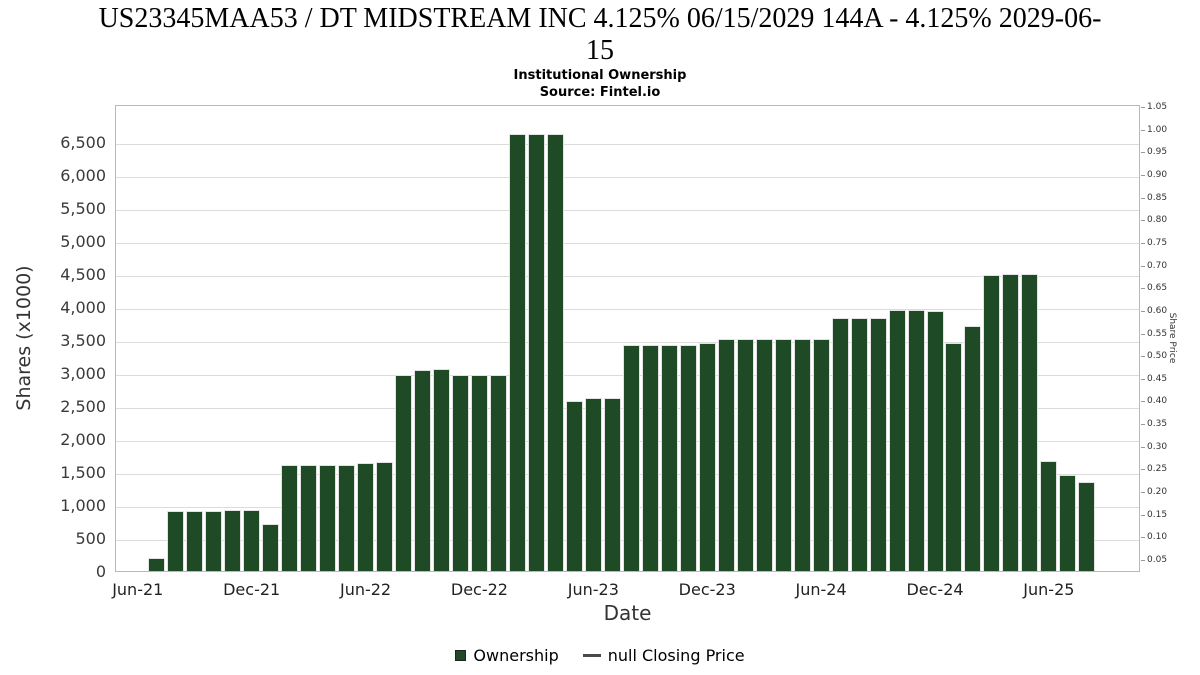  What do you see at coordinates (1049, 589) in the screenshot?
I see `x-axis-tick-label: Jun-25` at bounding box center [1049, 589].